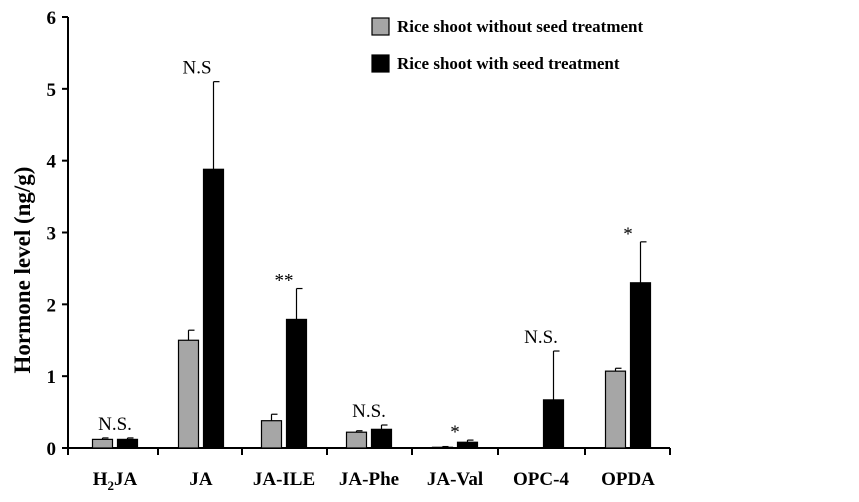 This screenshot has width=859, height=502. I want to click on x-tick-label: JA-Phe, so click(369, 479).